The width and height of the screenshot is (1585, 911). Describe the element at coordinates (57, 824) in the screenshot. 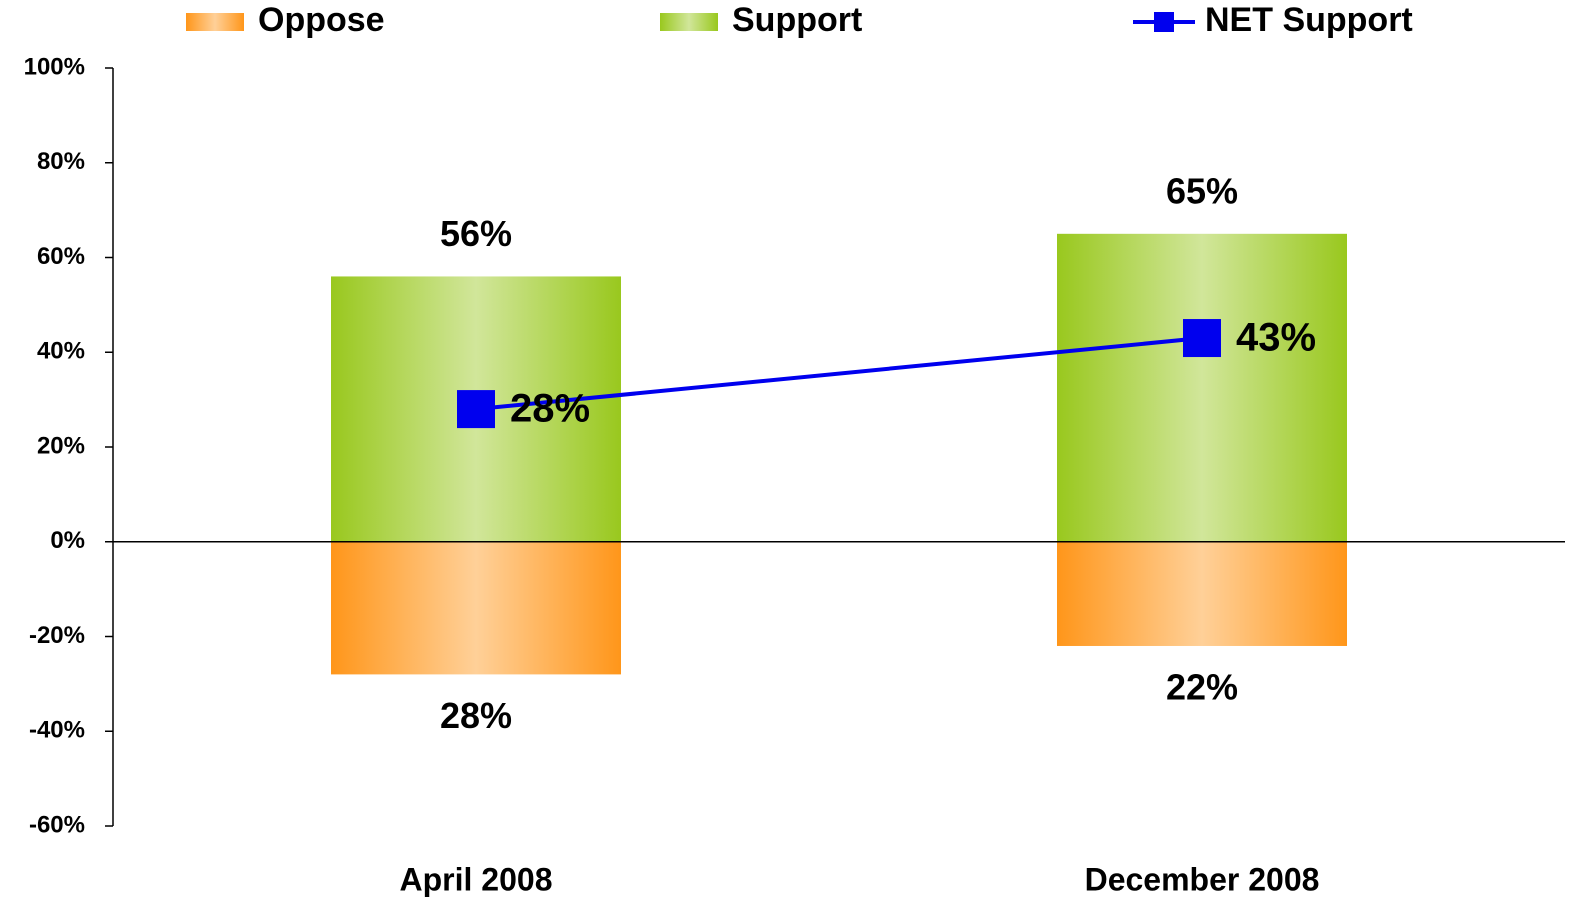

I see `y-tick-label: -60%` at that location.